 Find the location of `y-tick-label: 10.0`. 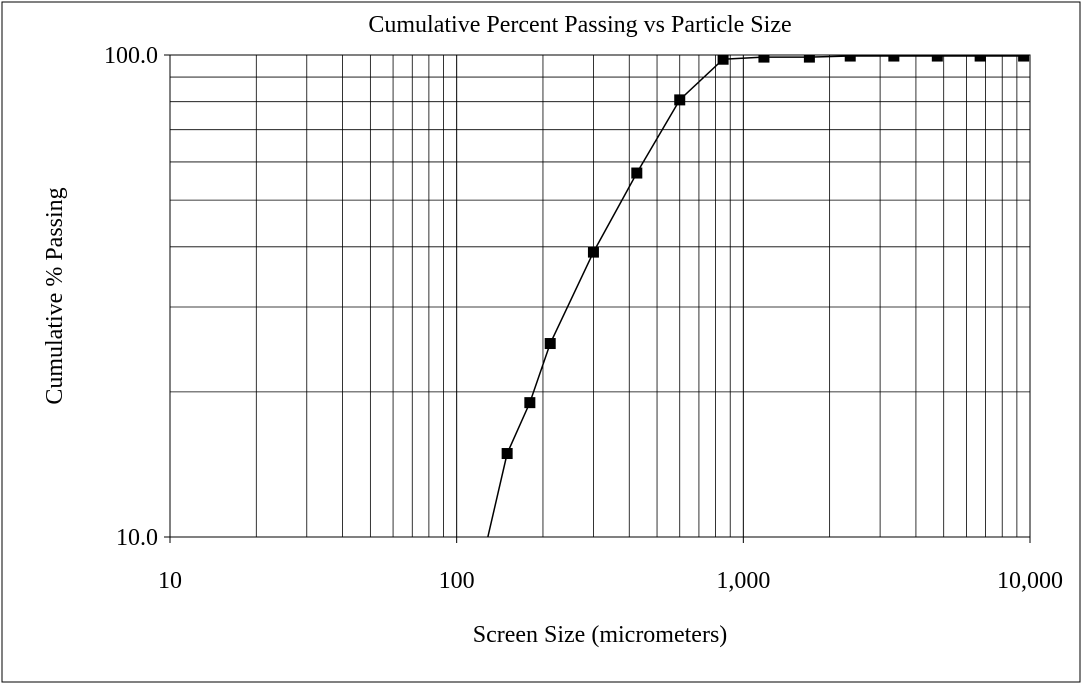

y-tick-label: 10.0 is located at coordinates (137, 538).